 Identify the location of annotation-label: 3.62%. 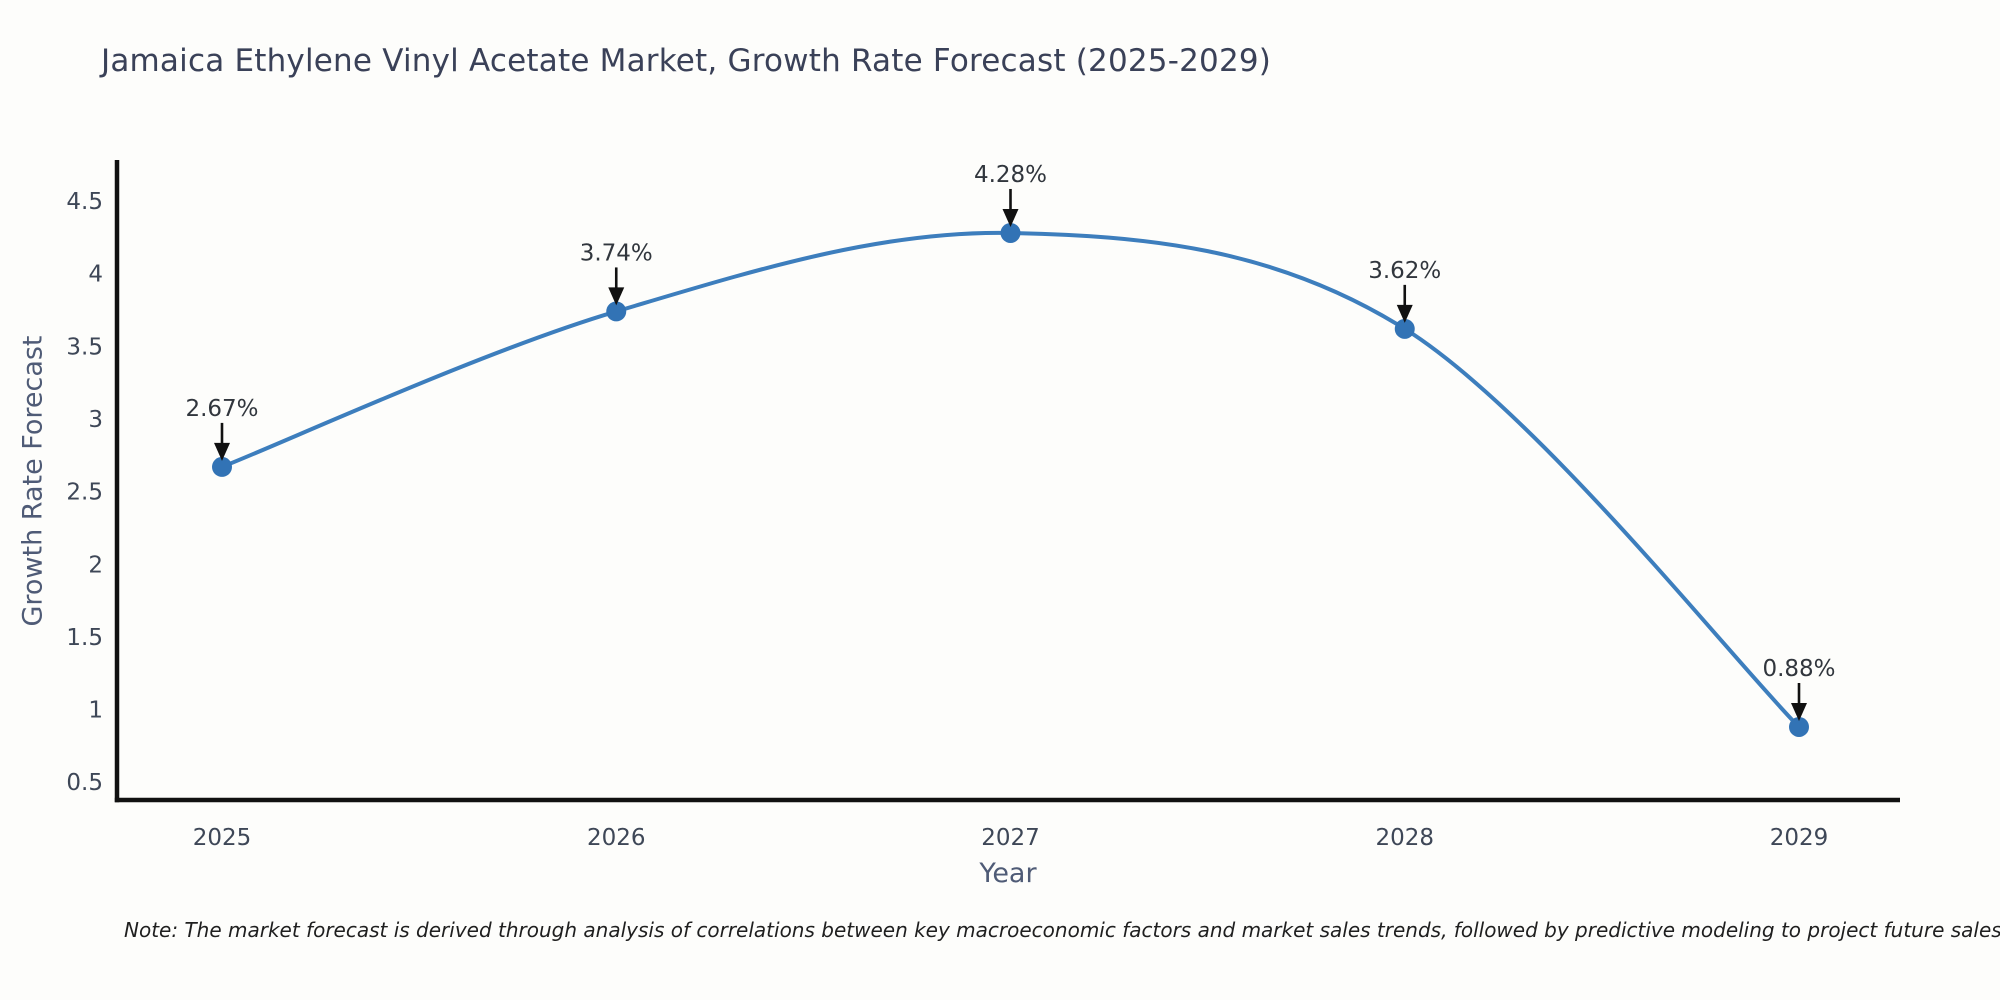
(1404, 271).